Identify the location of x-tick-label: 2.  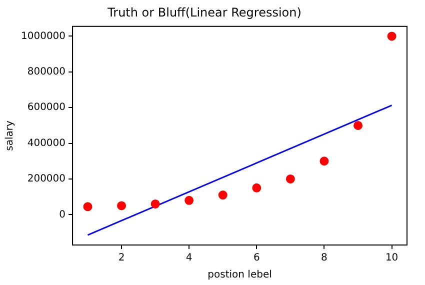
(121, 258).